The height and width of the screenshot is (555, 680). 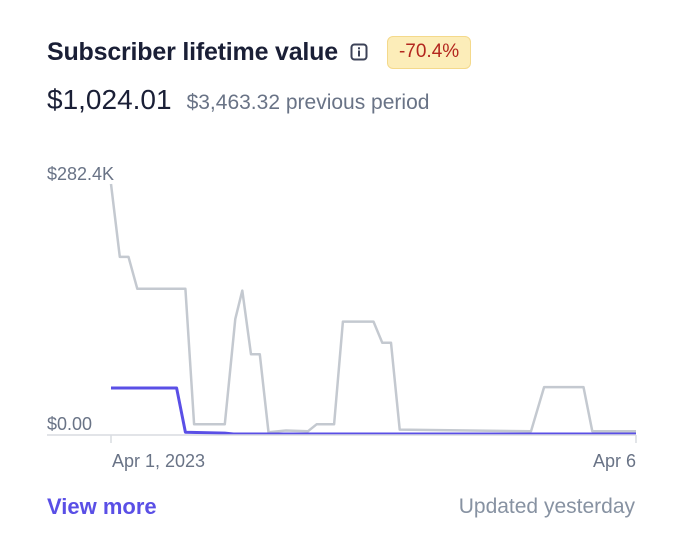 I want to click on previous-value: $3,463.32 previous period, so click(x=308, y=102).